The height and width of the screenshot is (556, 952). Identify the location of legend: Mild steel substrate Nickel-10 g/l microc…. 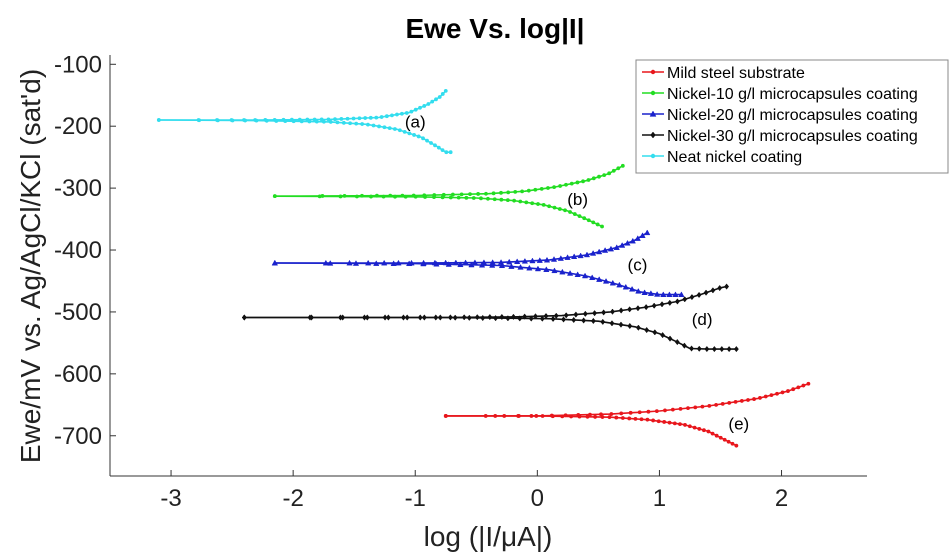
(792, 116).